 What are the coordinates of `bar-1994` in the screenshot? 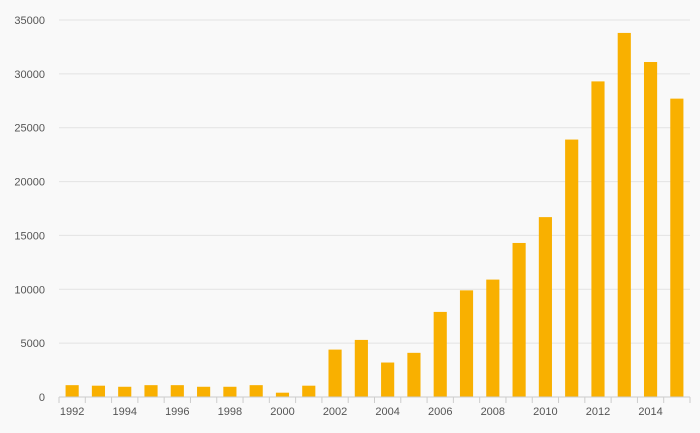 It's located at (125, 391).